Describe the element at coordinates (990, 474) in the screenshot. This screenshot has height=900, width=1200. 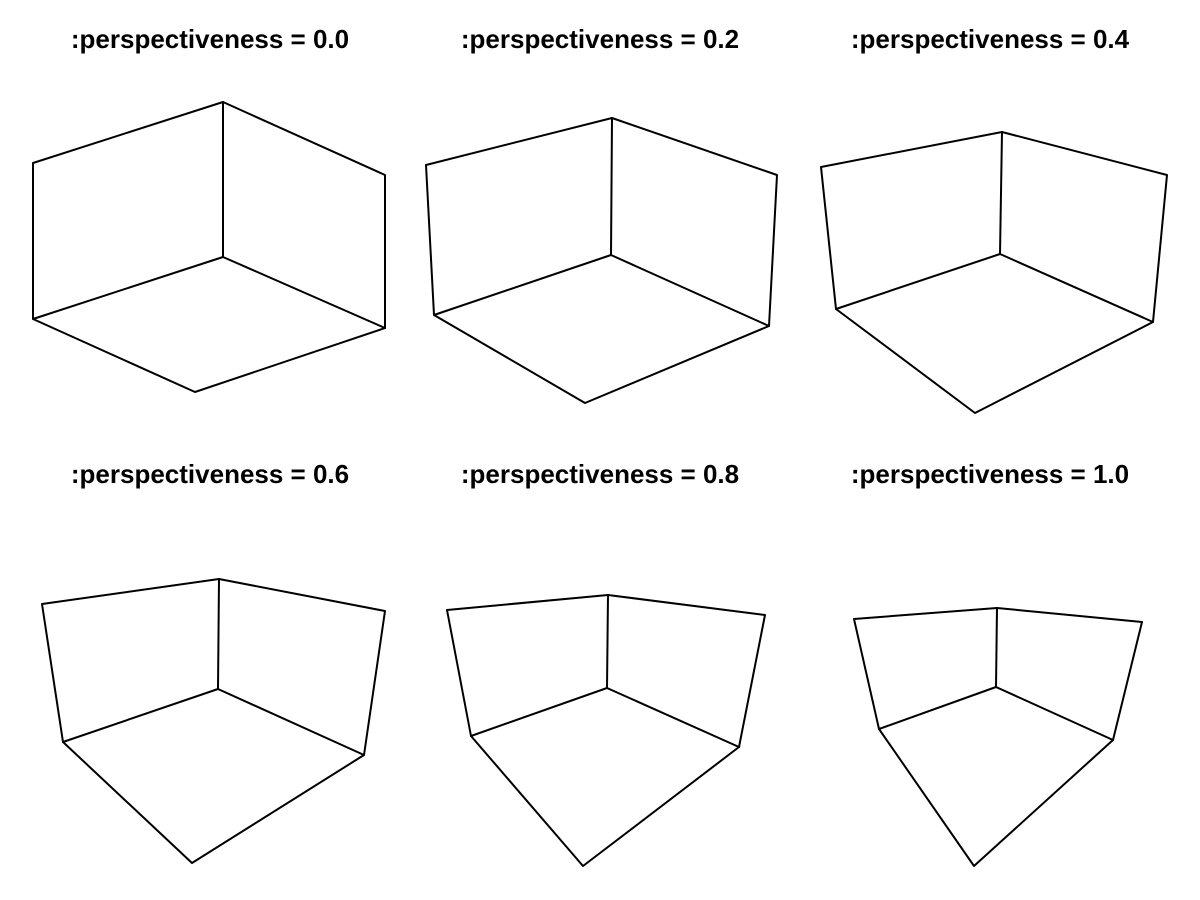
I see `panel-title: :perspectiveness = 1.0` at that location.